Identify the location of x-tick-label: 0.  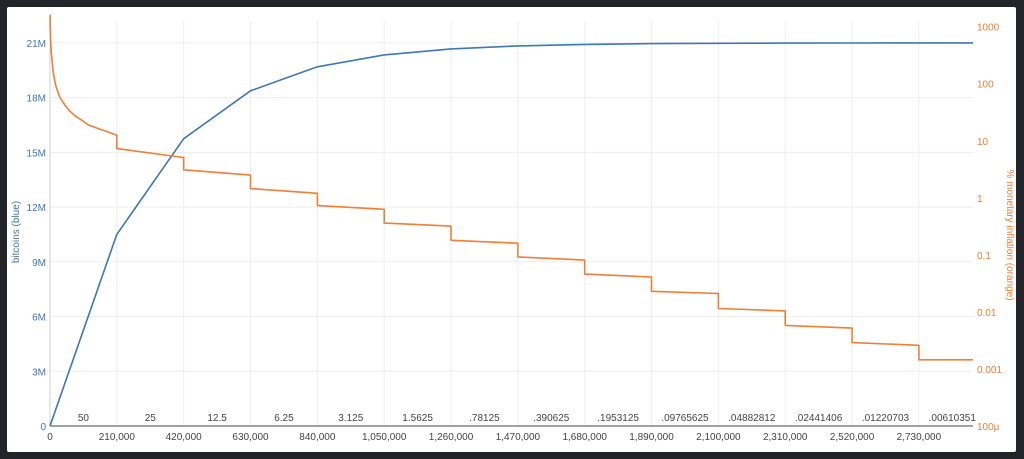
(50, 437).